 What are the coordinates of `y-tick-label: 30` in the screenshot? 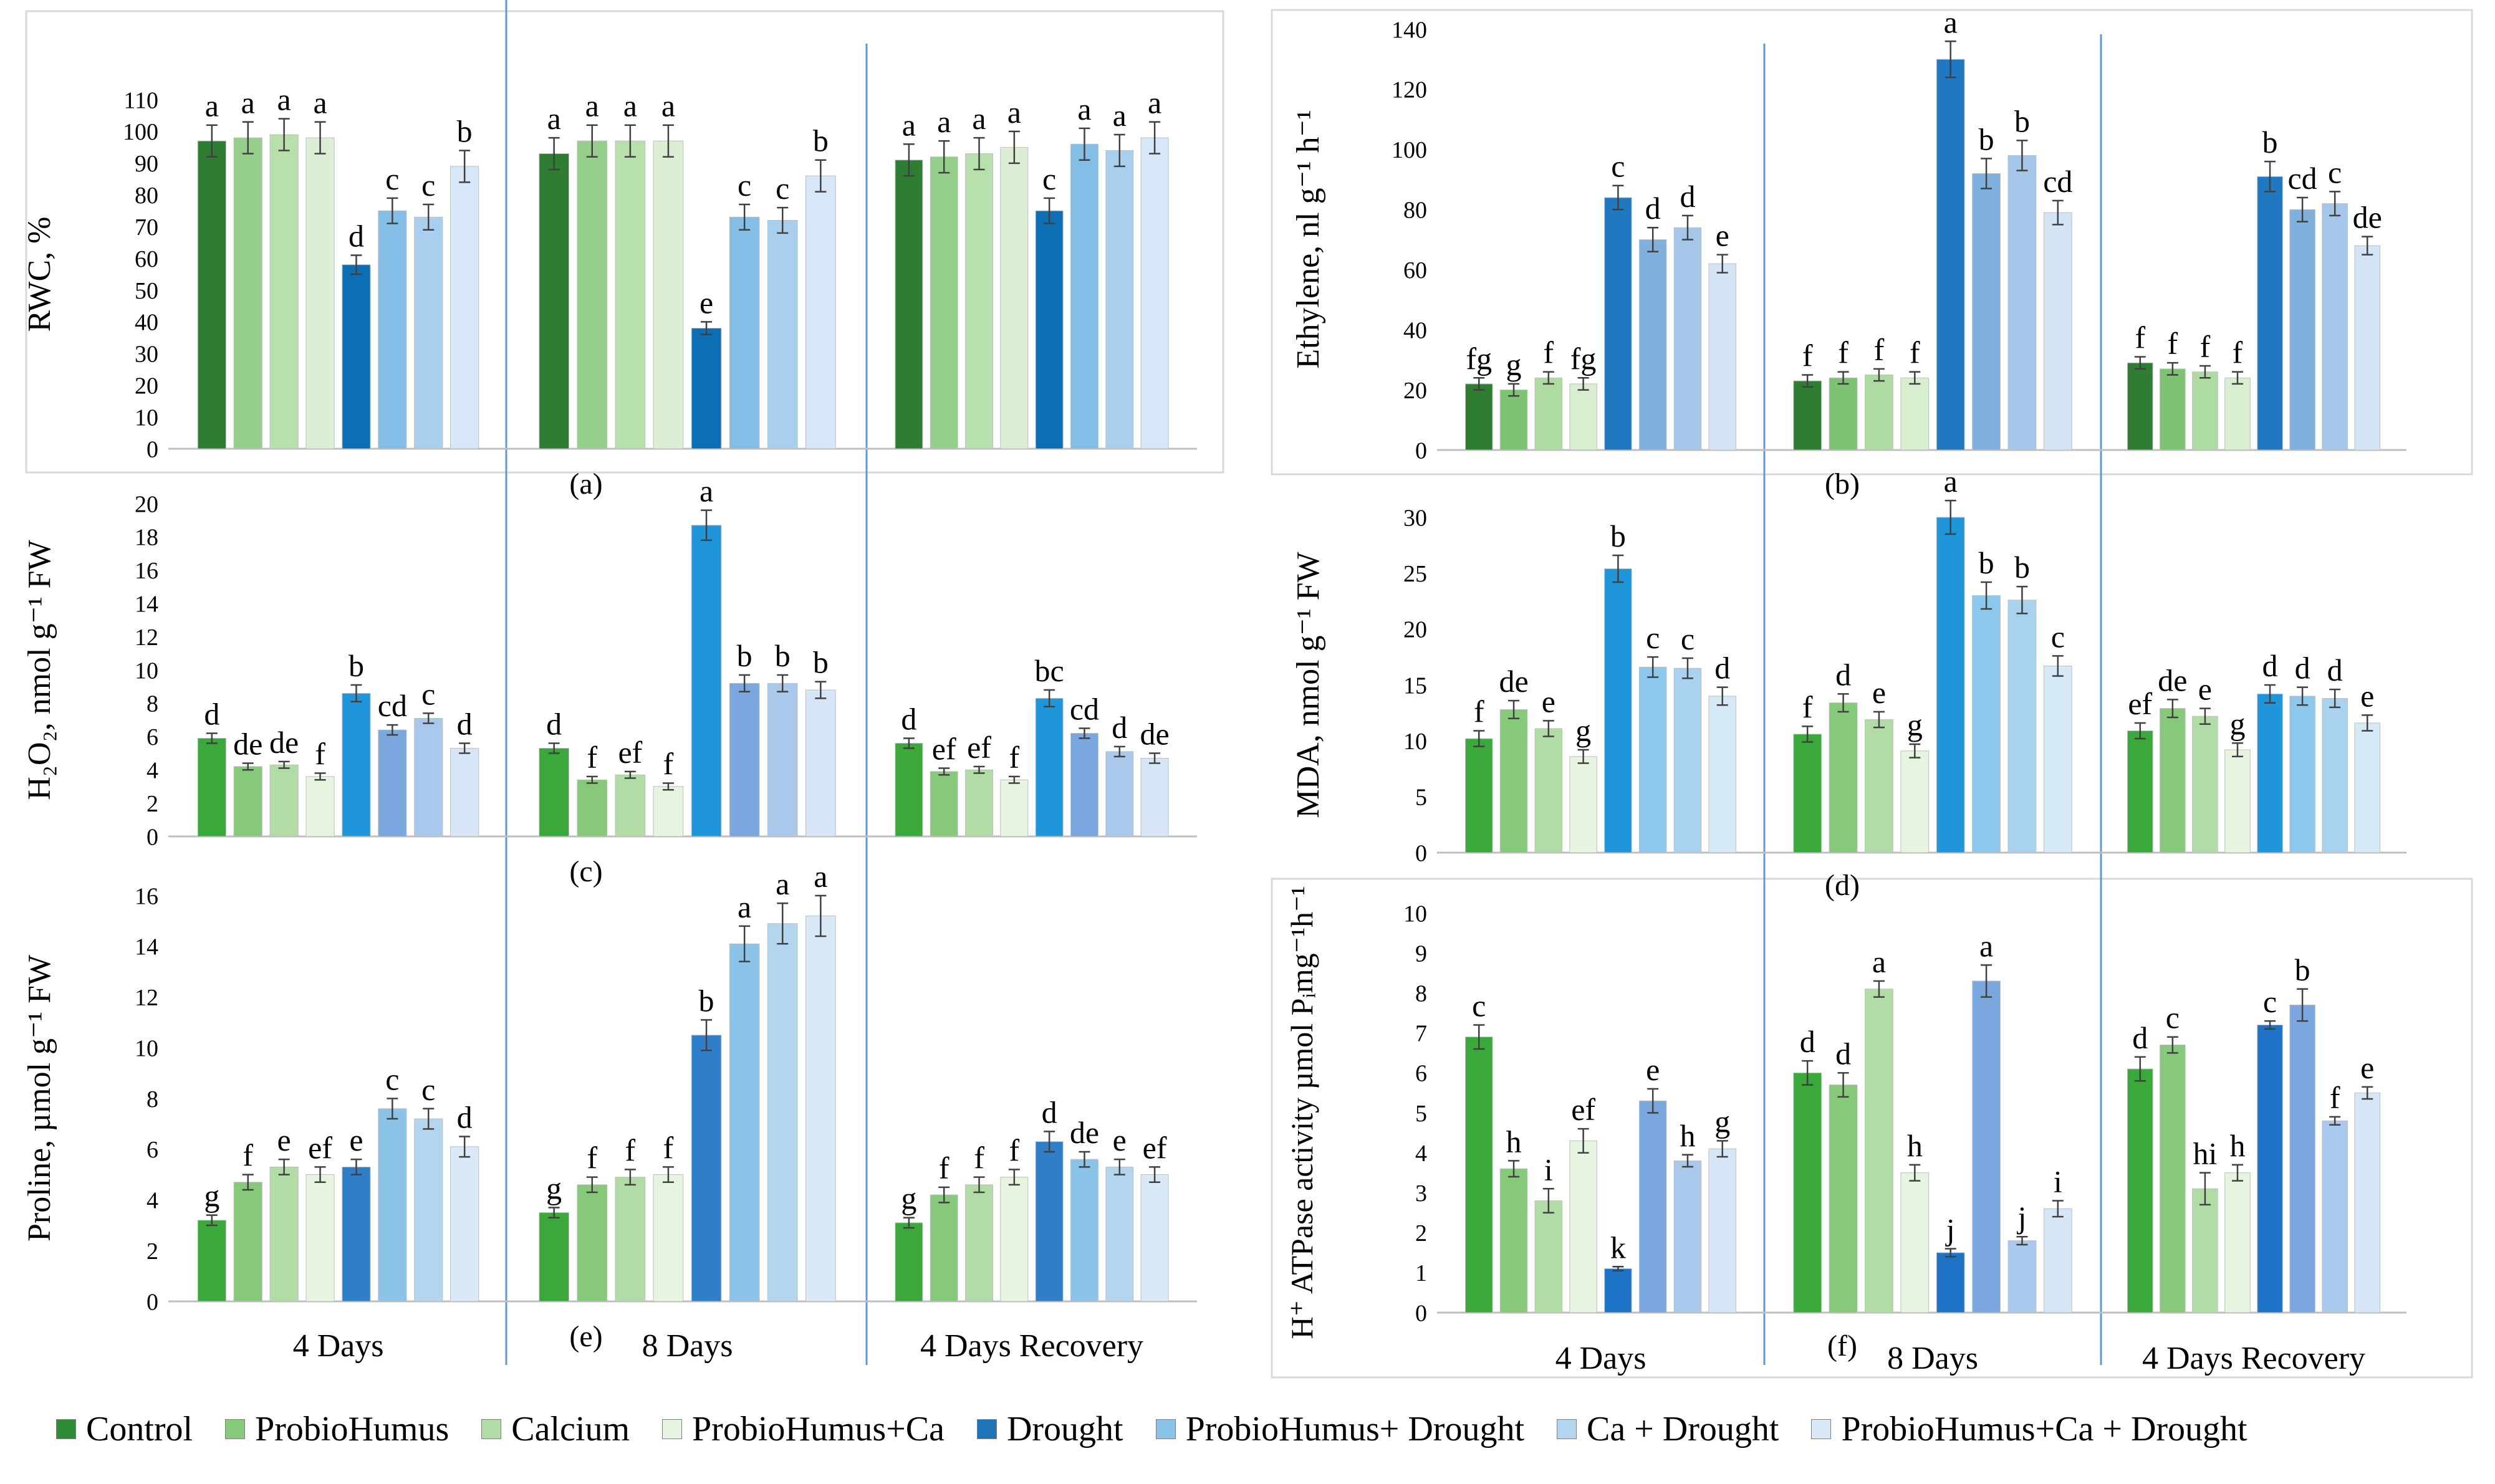 It's located at (1415, 518).